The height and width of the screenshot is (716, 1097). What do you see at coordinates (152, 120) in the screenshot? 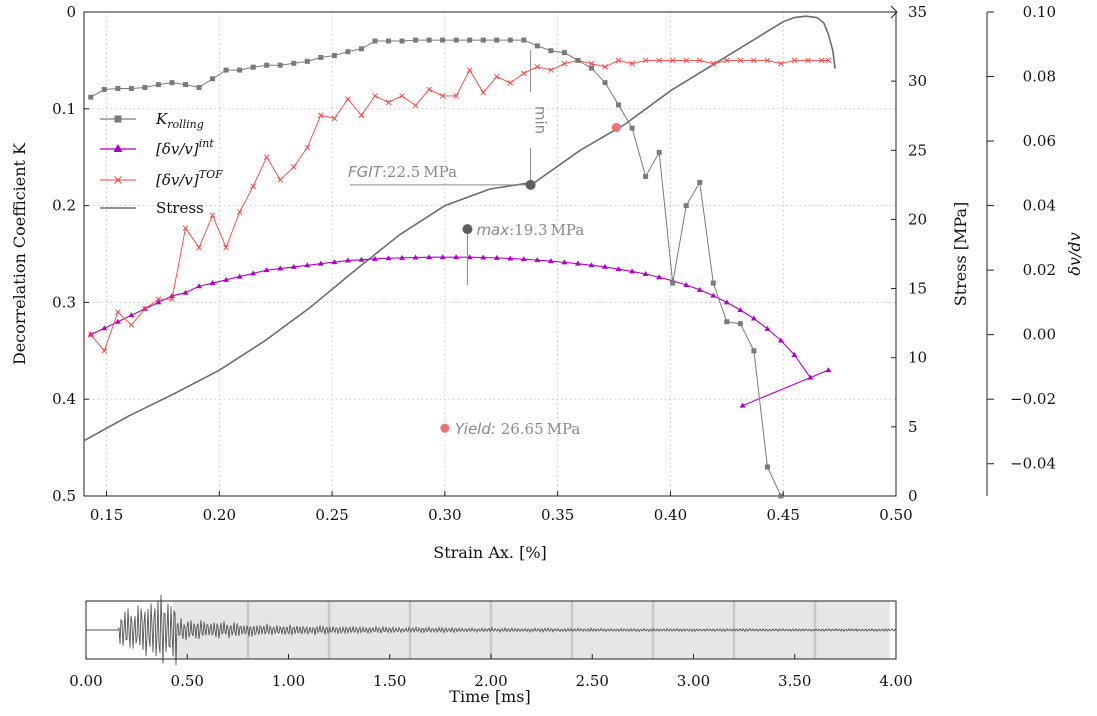
I see `legend-entry-k-rolling: Krolling` at bounding box center [152, 120].